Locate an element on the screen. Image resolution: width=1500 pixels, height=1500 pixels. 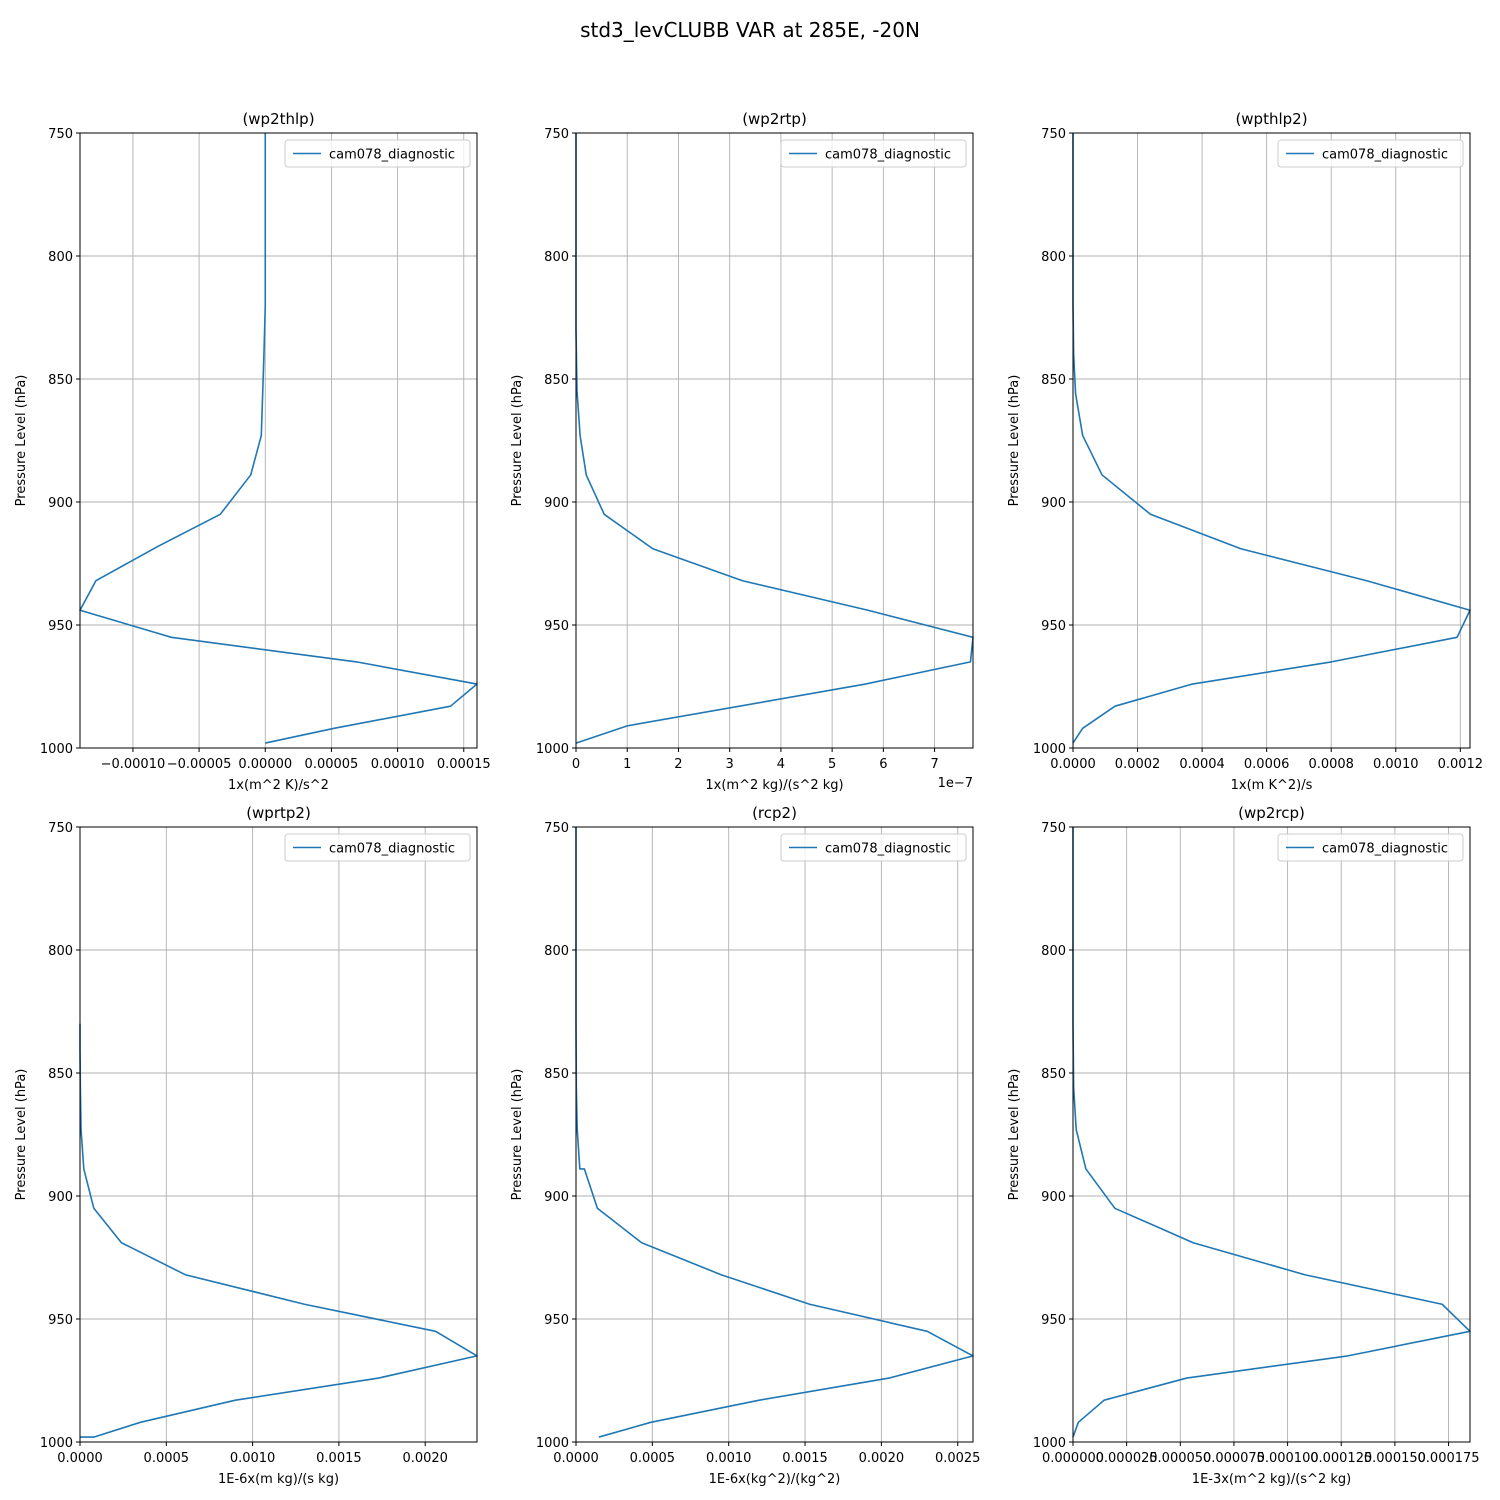
x-tick-label: 5 is located at coordinates (832, 764).